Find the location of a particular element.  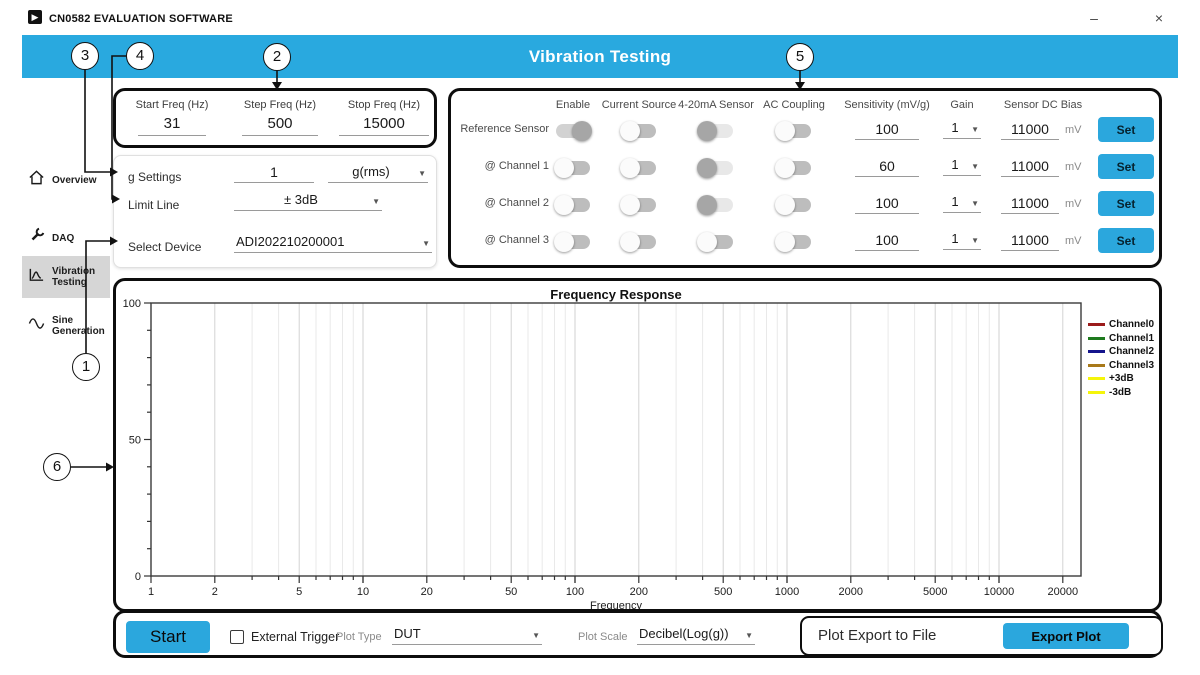

channel-row-2: @ Channel 2 100 1 ▼ 11000 mV Set is located at coordinates (805, 204).